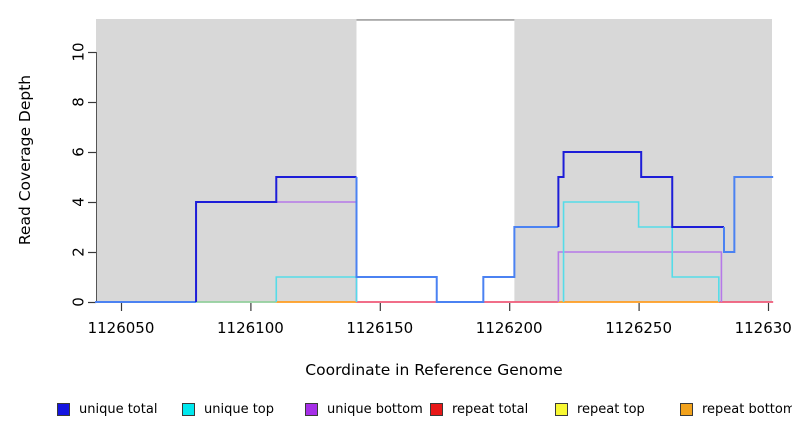 This screenshot has width=792, height=432. What do you see at coordinates (121, 328) in the screenshot?
I see `x-tick-label: 1126050` at bounding box center [121, 328].